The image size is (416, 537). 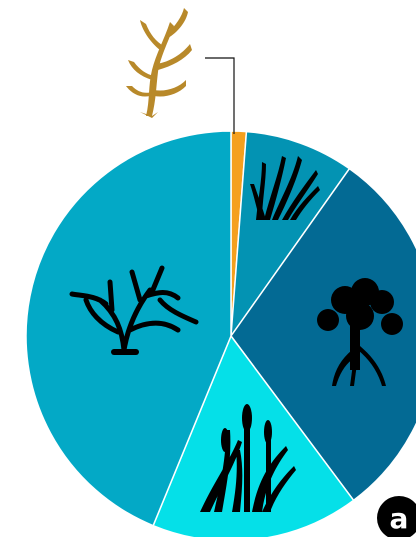 What do you see at coordinates (248, 458) in the screenshot?
I see `marsh-icon` at bounding box center [248, 458].